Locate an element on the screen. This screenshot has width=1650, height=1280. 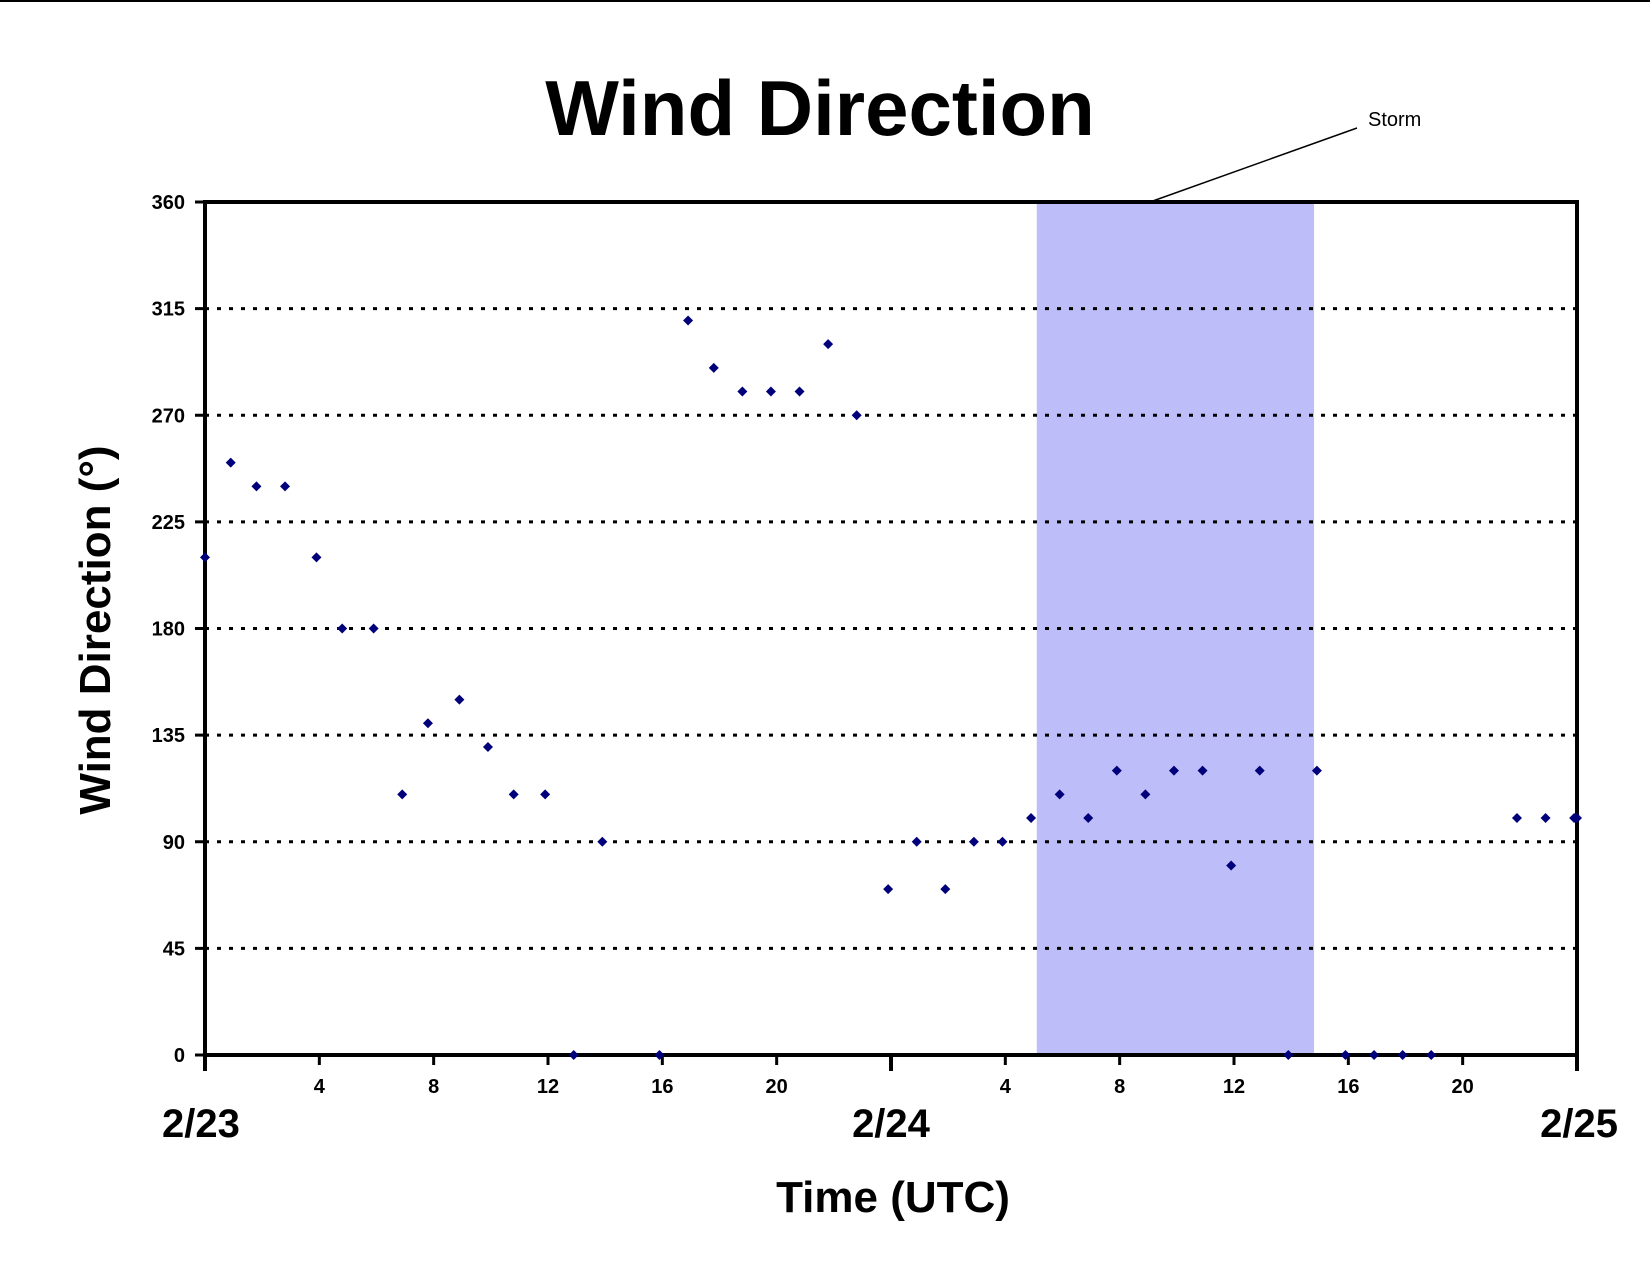
y-tick-label-180: 180 is located at coordinates (168, 630).